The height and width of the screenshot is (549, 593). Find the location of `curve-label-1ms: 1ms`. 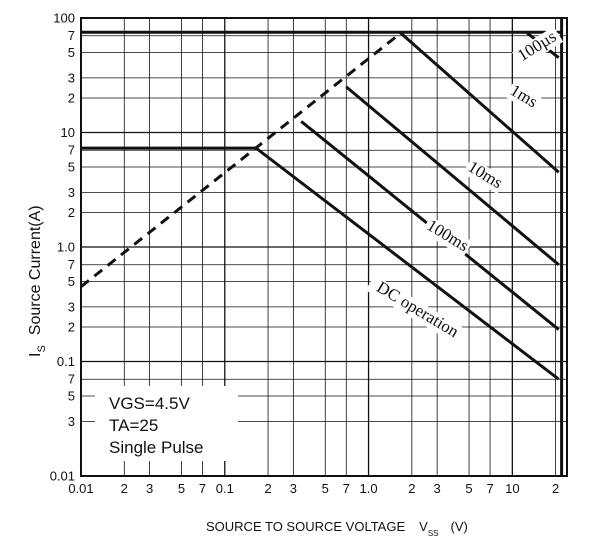

curve-label-1ms: 1ms is located at coordinates (523, 97).